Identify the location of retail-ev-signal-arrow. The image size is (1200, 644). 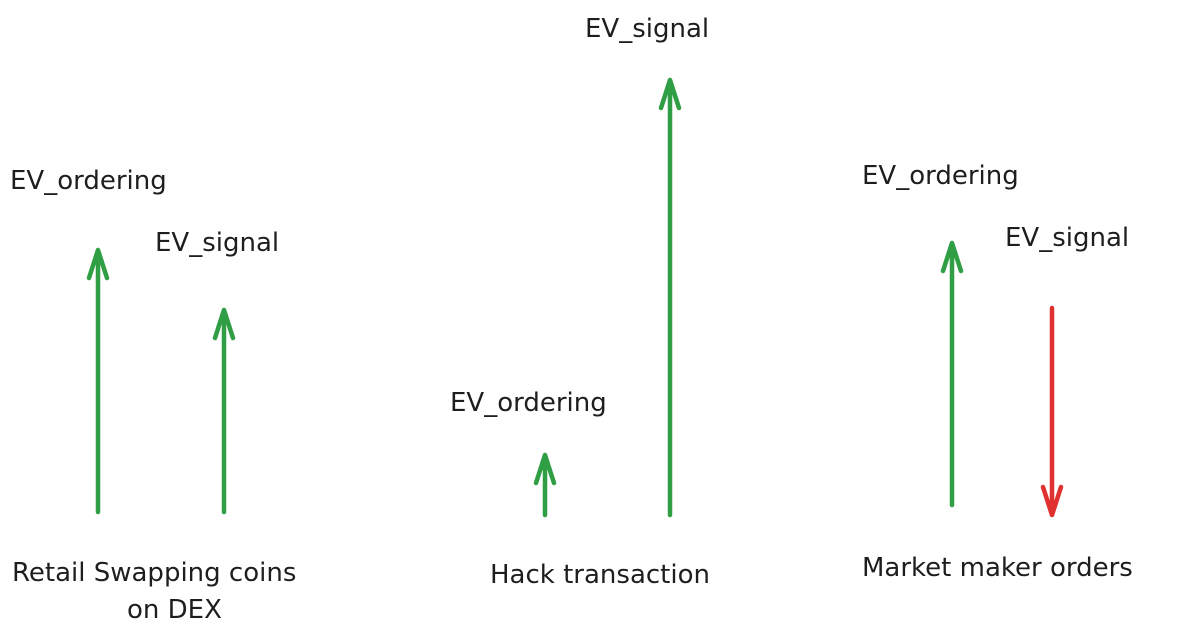
(224, 411).